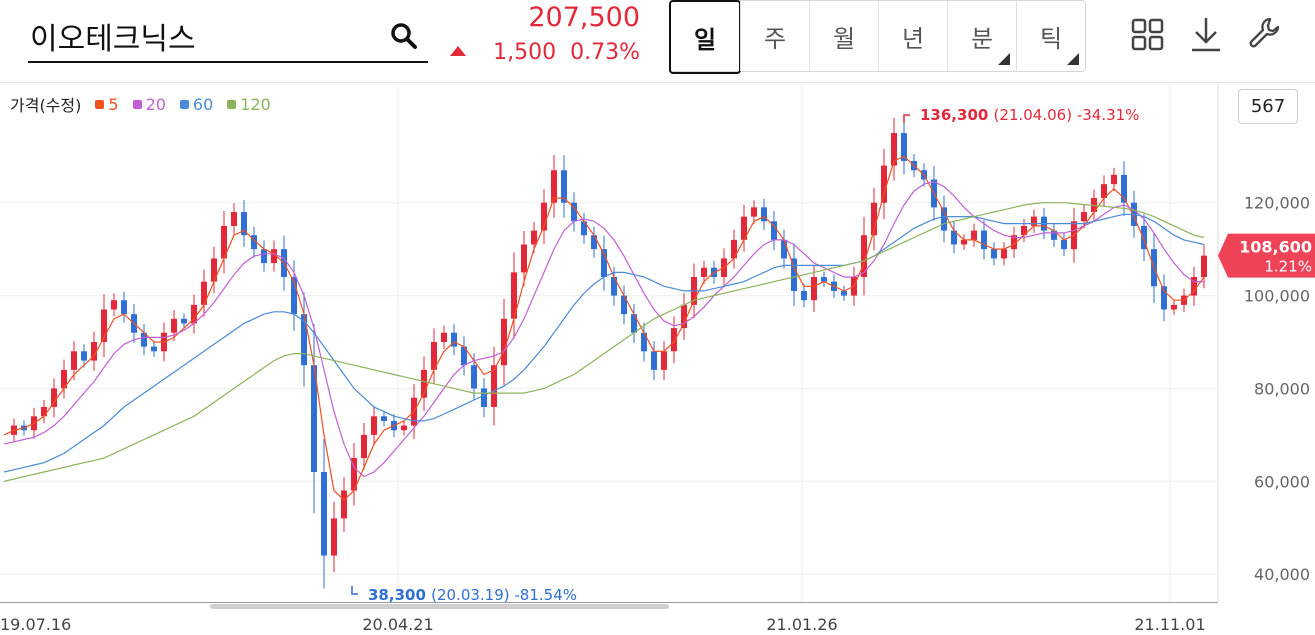 The height and width of the screenshot is (635, 1315). Describe the element at coordinates (801, 624) in the screenshot. I see `x-tick-label: 21.01.26` at that location.